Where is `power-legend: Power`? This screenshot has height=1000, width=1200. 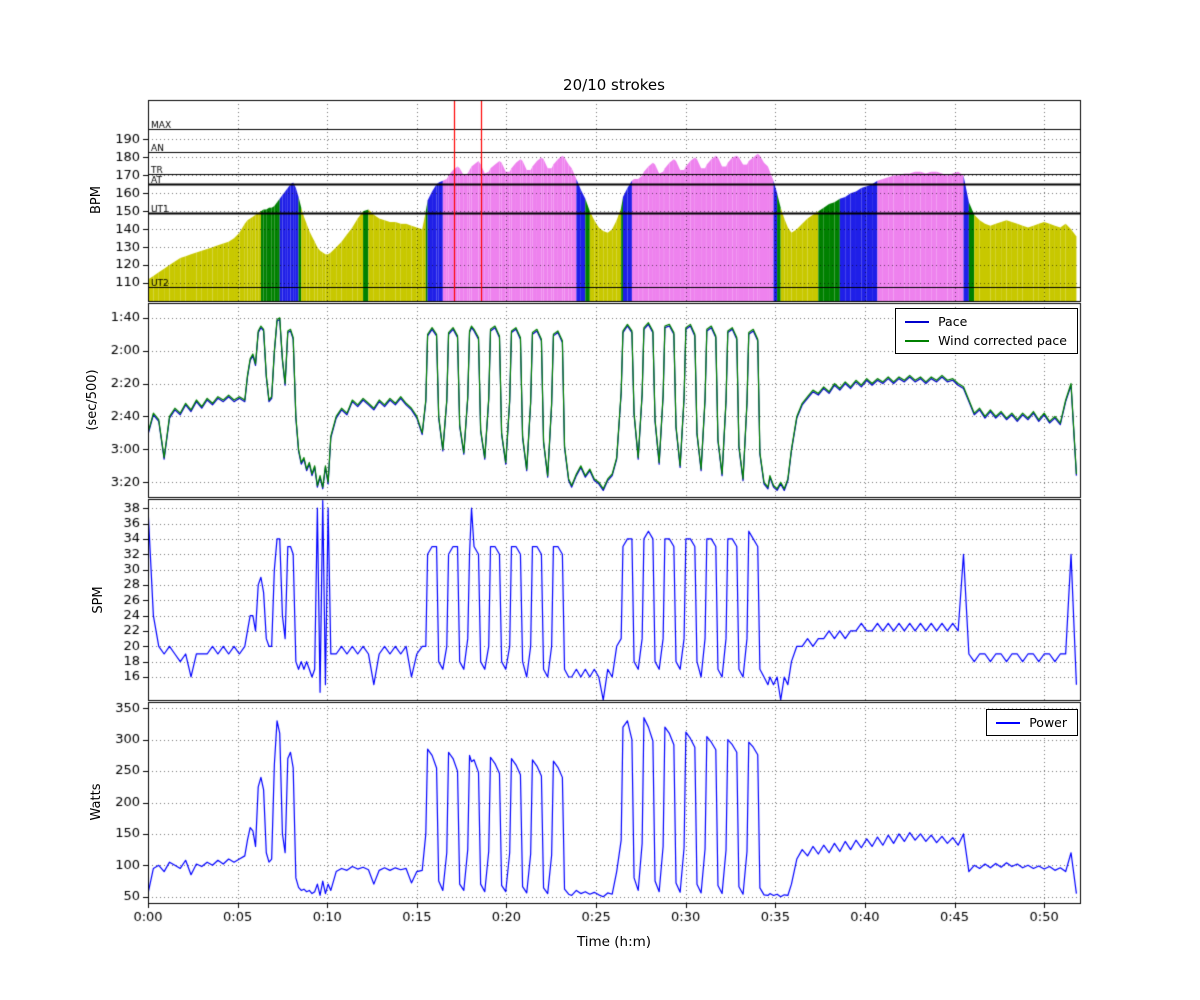
power-legend: Power is located at coordinates (1032, 722).